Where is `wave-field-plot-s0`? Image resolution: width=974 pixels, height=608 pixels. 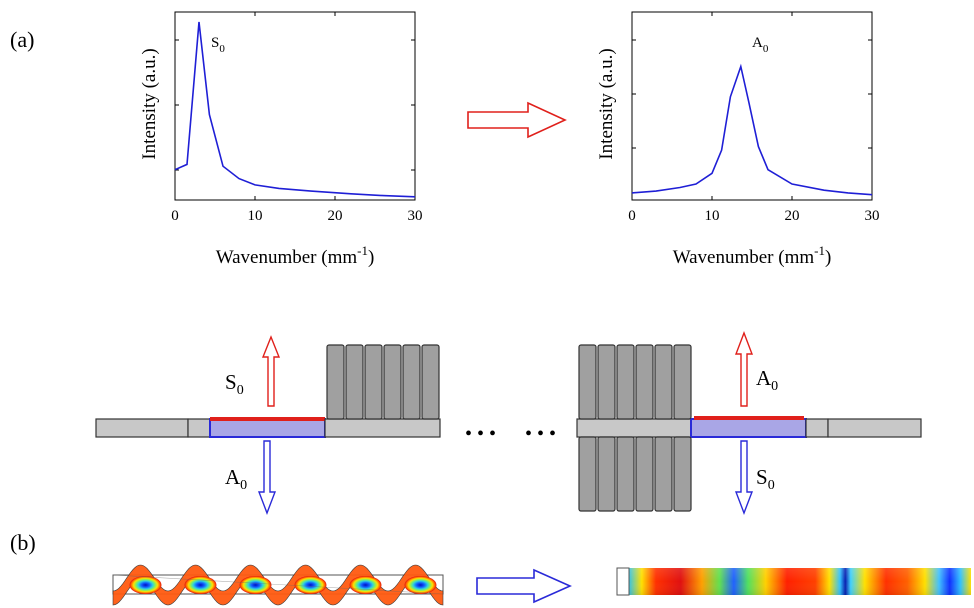 wave-field-plot-s0 is located at coordinates (793, 581).